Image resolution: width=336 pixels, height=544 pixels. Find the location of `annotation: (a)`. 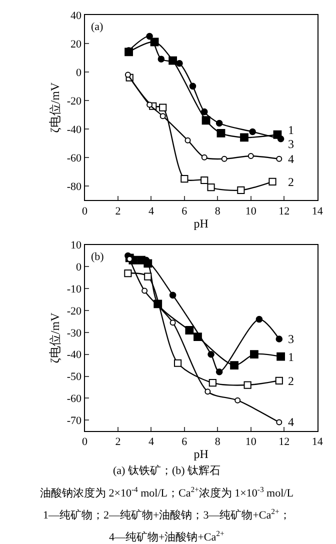

annotation: (a) is located at coordinates (97, 27).